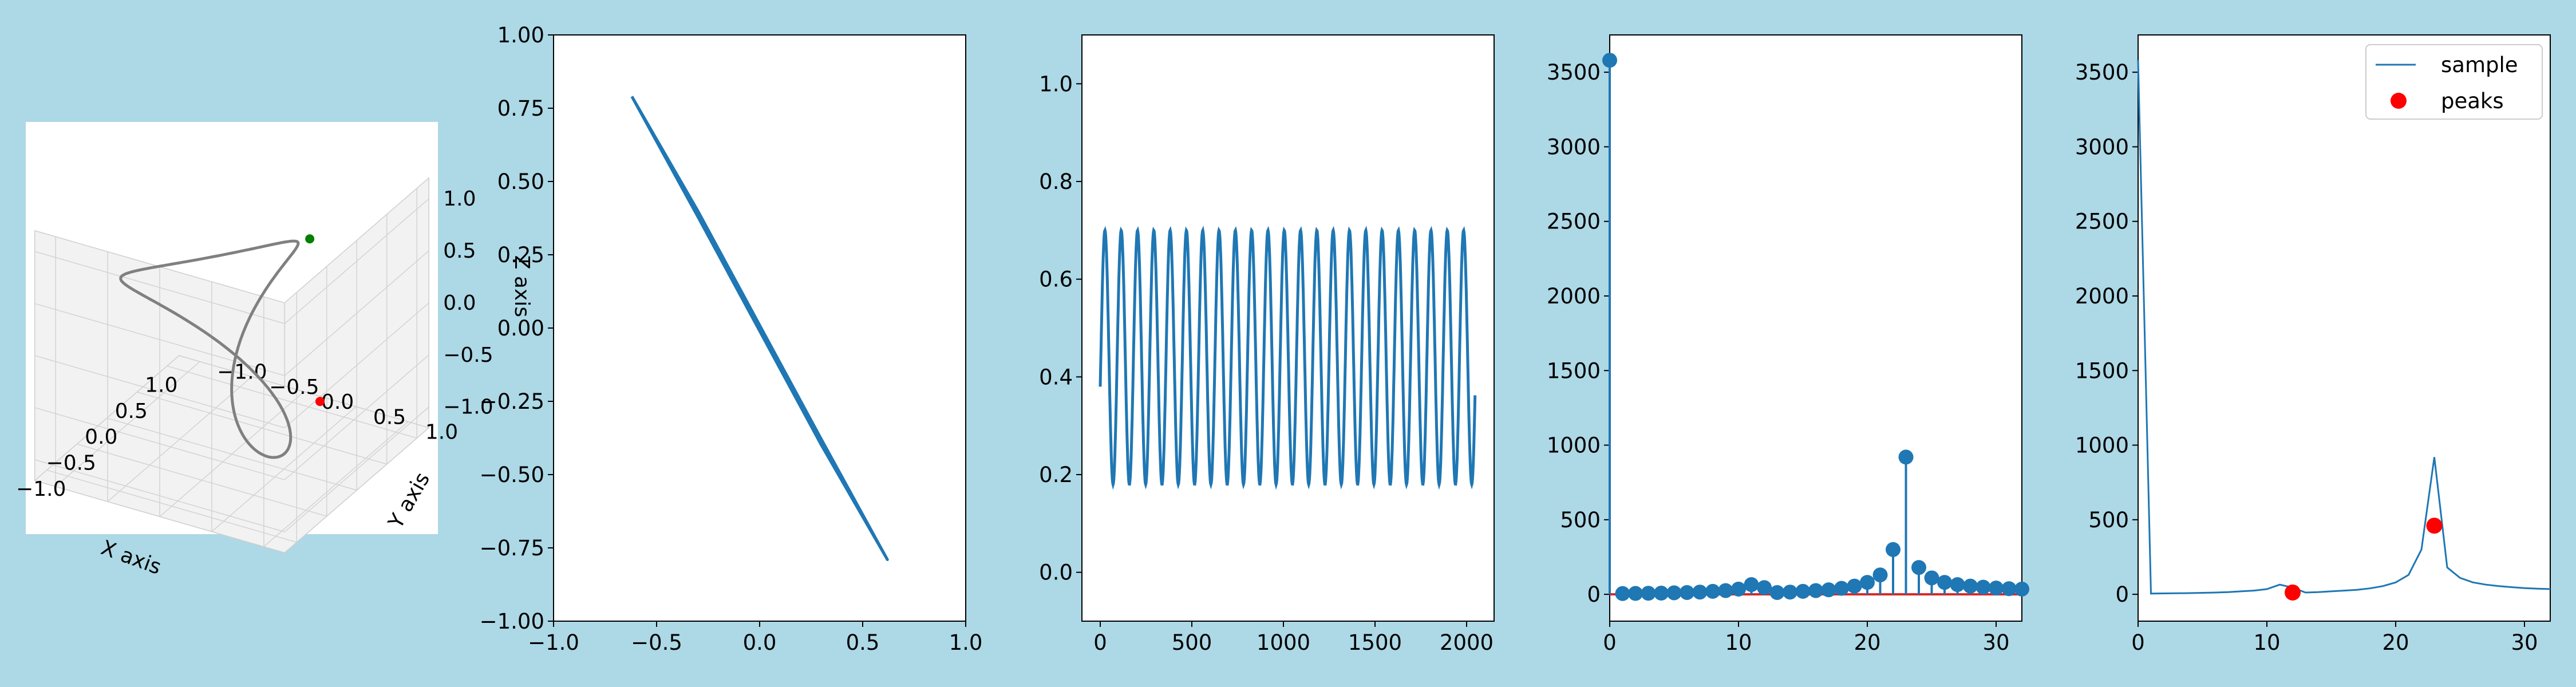  I want to click on y-tick-label: −1.00, so click(512, 622).